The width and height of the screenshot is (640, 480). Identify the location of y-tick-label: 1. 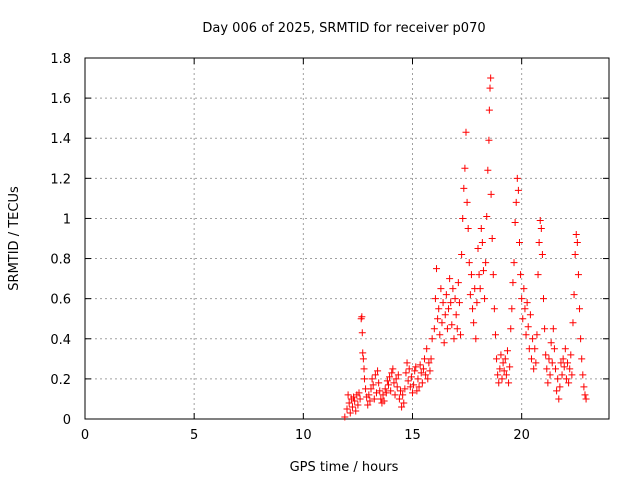
(67, 219).